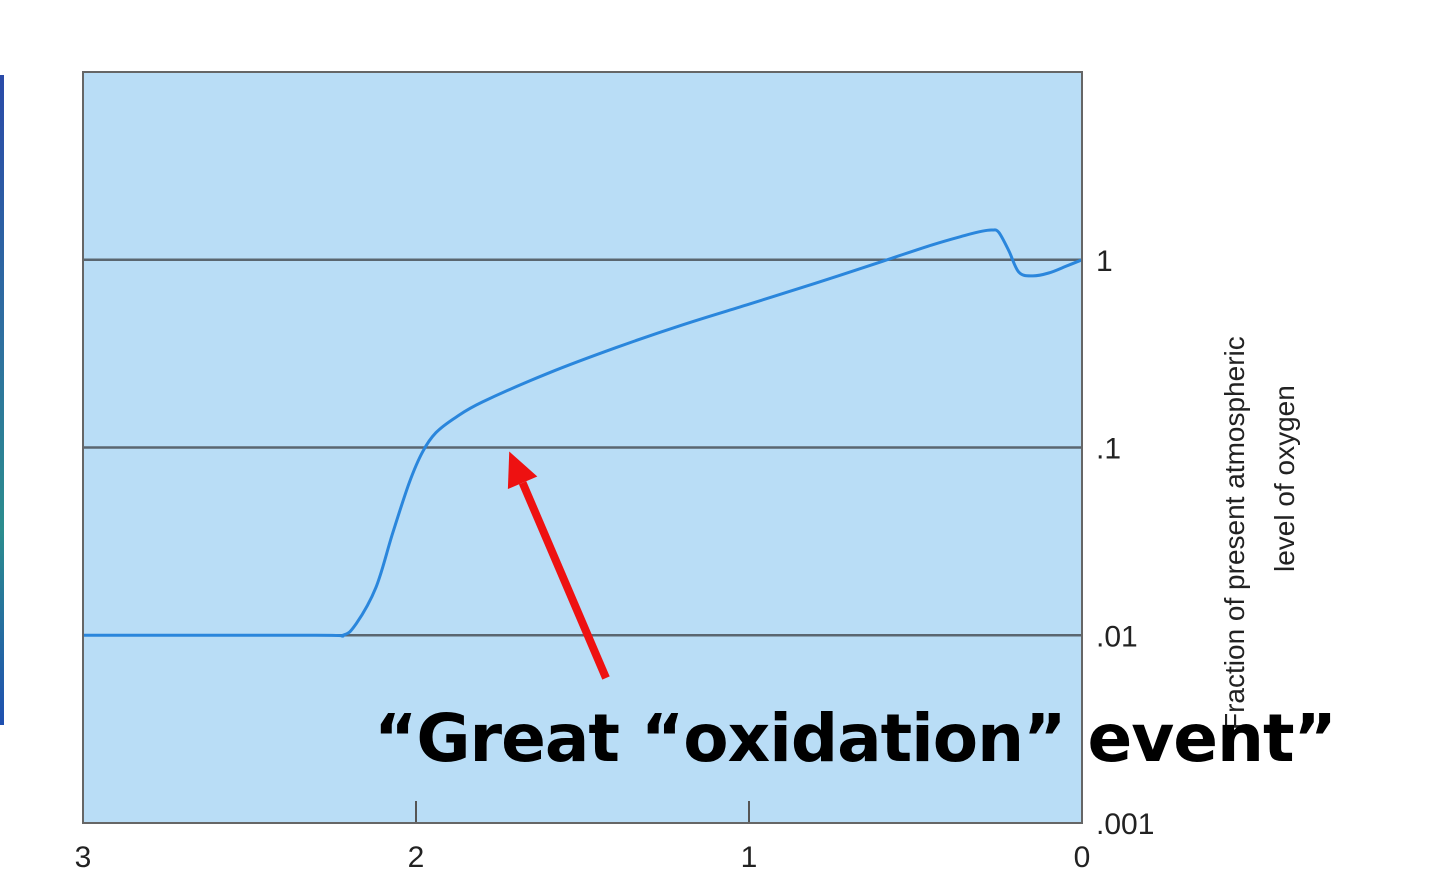 This screenshot has width=1440, height=886. Describe the element at coordinates (522, 470) in the screenshot. I see `arrow-head` at that location.